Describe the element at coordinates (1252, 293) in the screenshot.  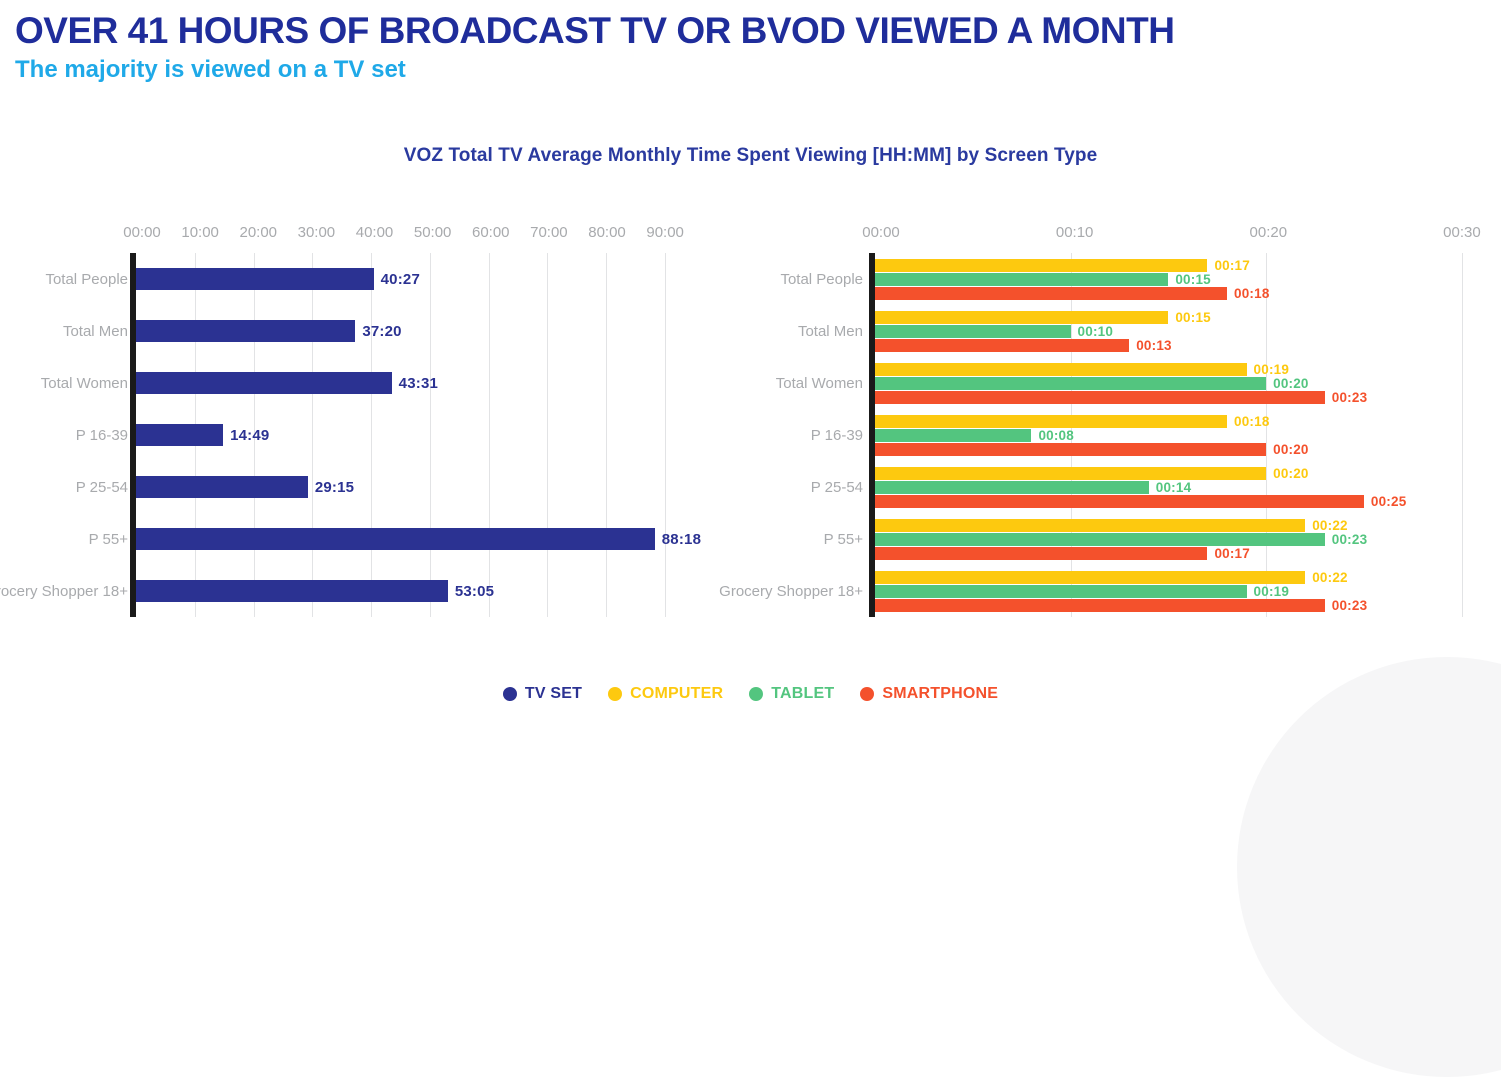
I see `bar-value-label: 00:18` at that location.